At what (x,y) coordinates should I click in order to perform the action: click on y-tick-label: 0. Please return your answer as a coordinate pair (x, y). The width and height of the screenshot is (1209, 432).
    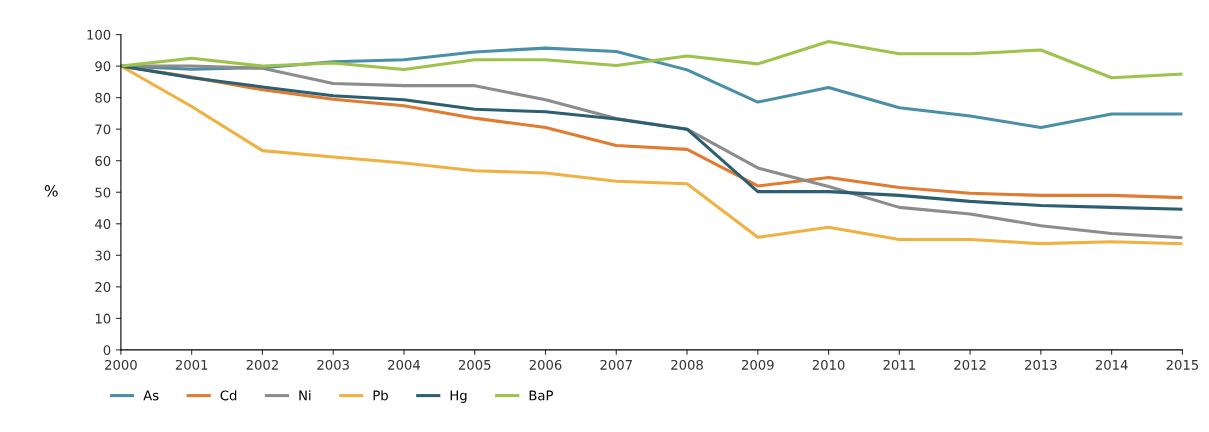
    Looking at the image, I should click on (107, 350).